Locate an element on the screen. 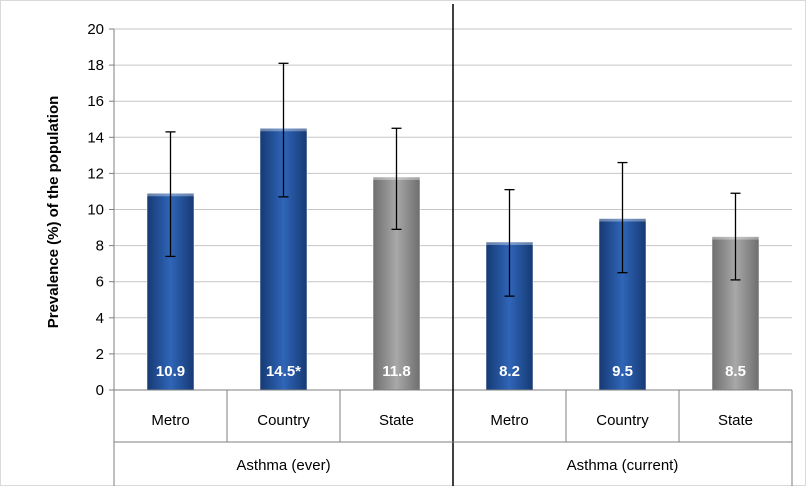  bar-value-label: 8.5 is located at coordinates (735, 371).